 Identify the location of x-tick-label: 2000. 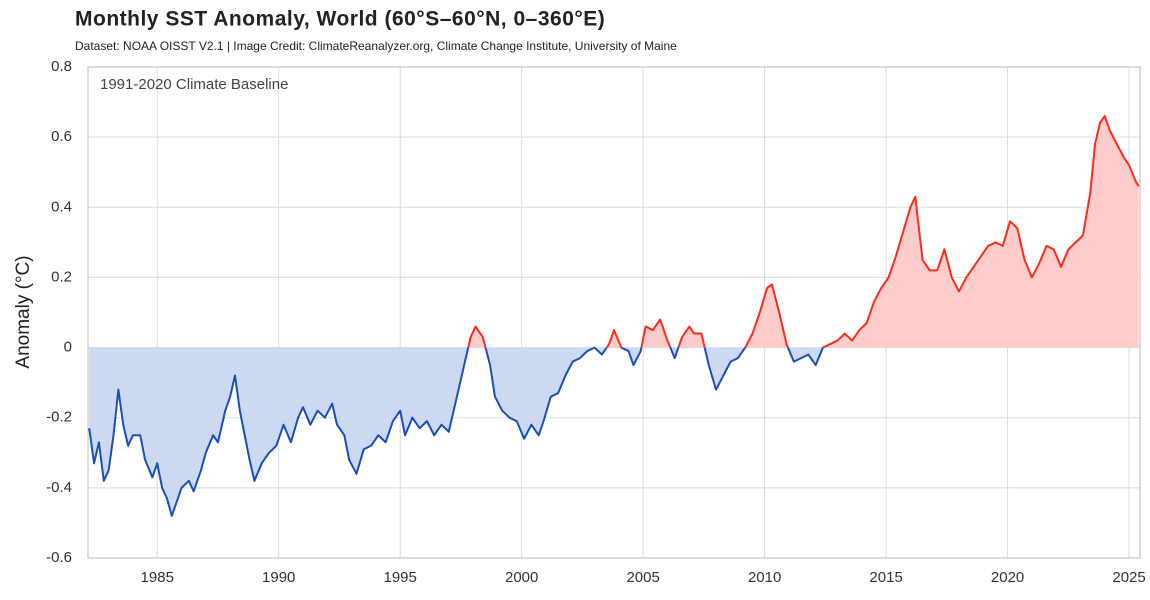
(521, 577).